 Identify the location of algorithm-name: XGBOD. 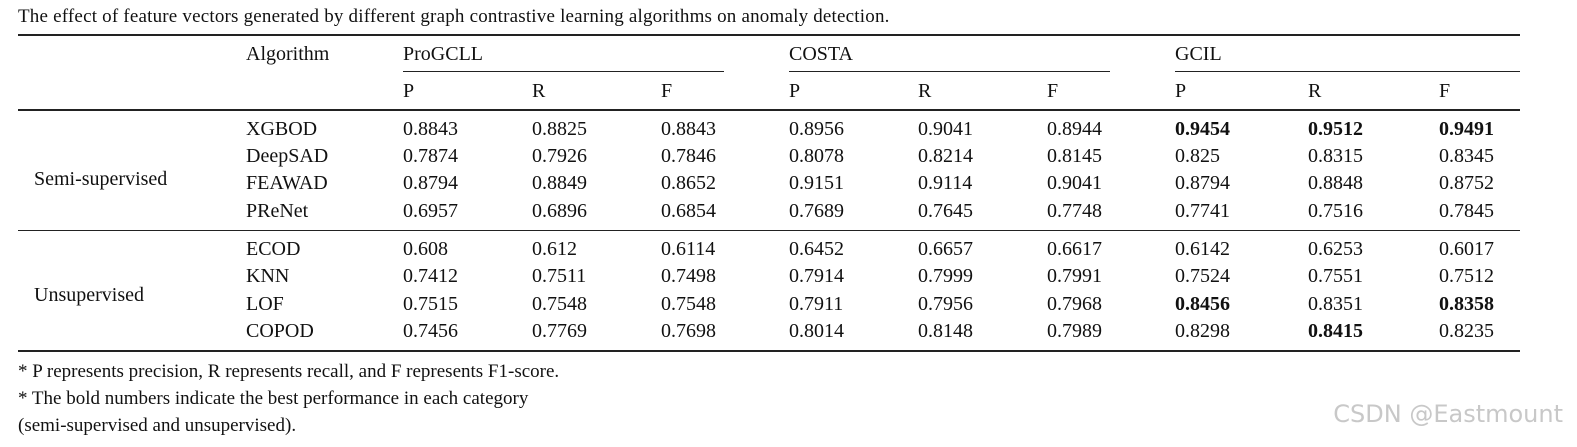
(282, 129).